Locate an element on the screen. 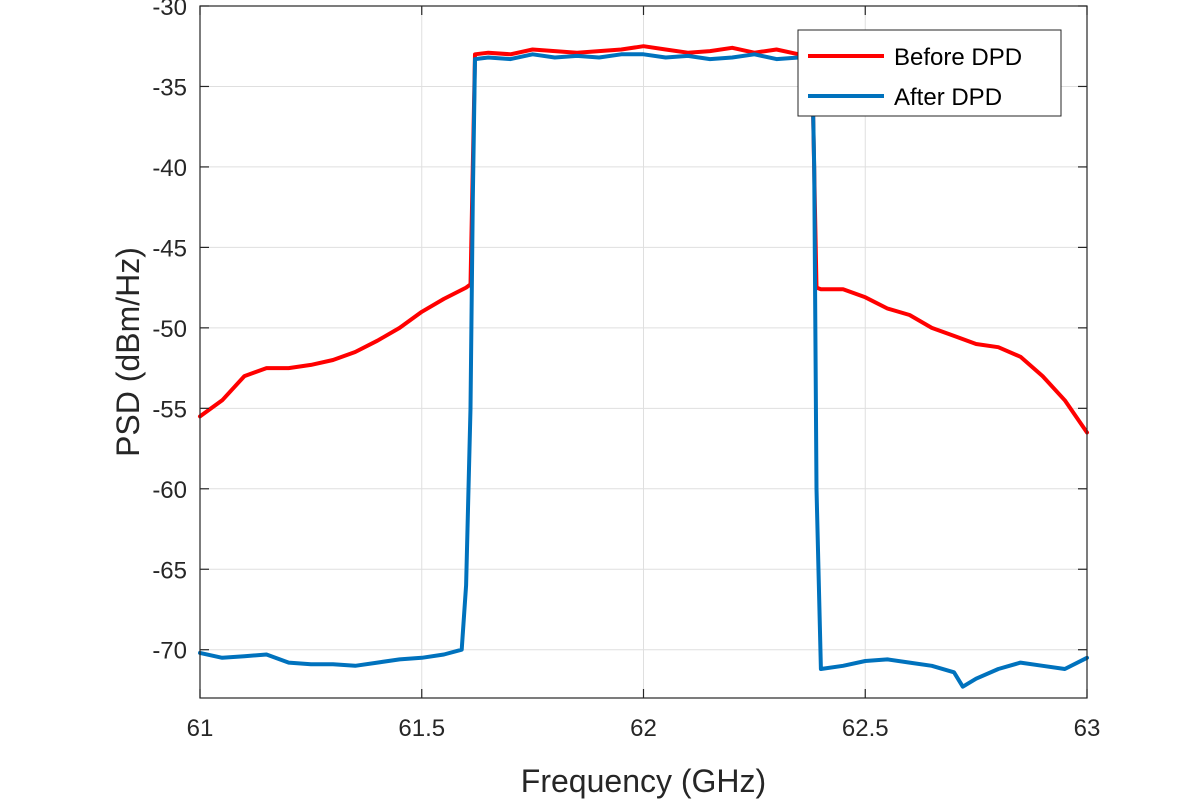  legend-label-after-dpd: After DPD is located at coordinates (948, 97).